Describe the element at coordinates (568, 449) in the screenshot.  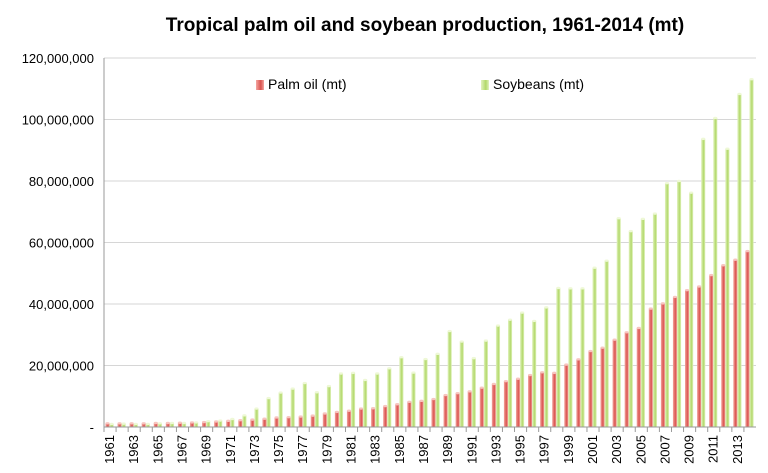
I see `x-tick-label: 1999` at that location.